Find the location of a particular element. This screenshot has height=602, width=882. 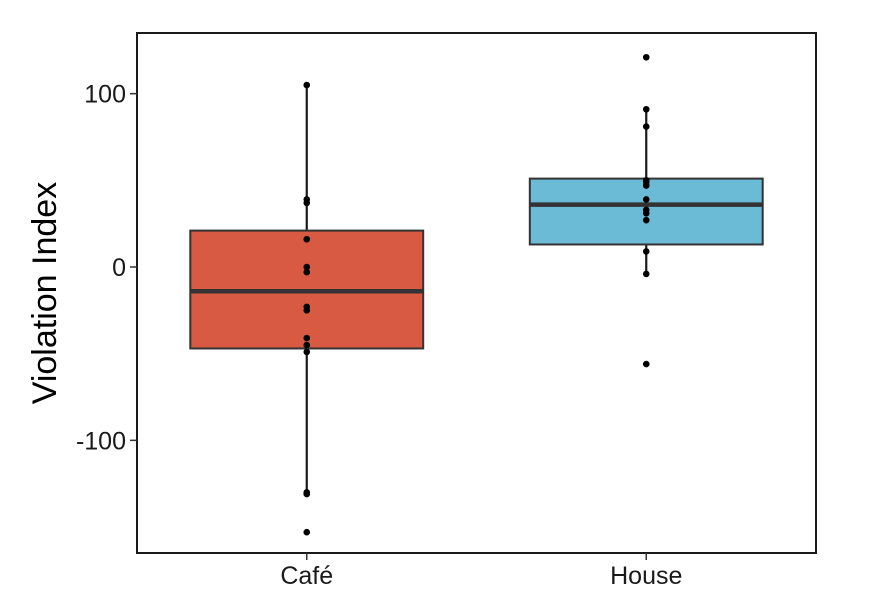

x-tick-label-1: Café is located at coordinates (306, 576).